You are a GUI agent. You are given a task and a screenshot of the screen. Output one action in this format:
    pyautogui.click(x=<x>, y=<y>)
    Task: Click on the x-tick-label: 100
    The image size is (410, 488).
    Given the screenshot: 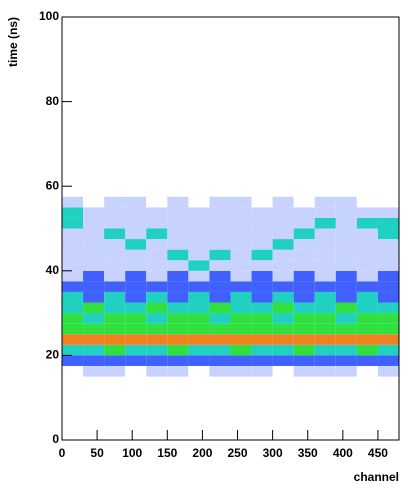 What is the action you would take?
    pyautogui.click(x=132, y=453)
    